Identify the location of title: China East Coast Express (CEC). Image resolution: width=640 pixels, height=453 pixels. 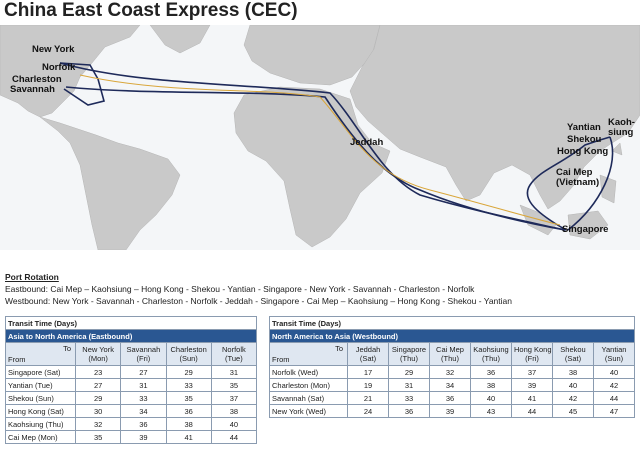
(151, 10).